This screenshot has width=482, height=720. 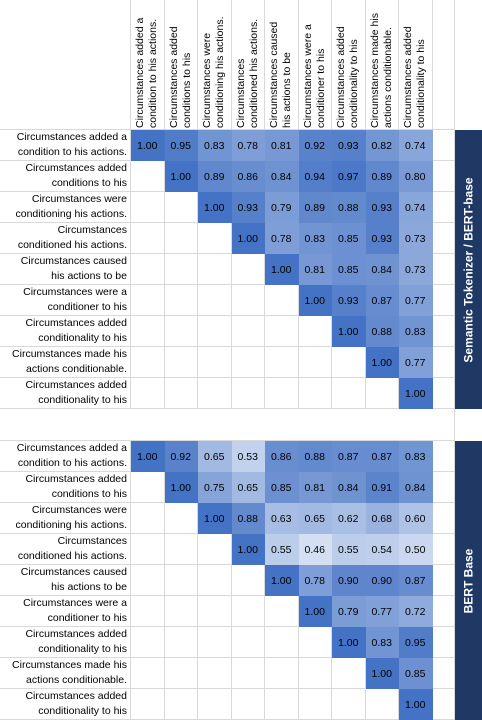 I want to click on cell-value-label: 0.73, so click(x=415, y=239).